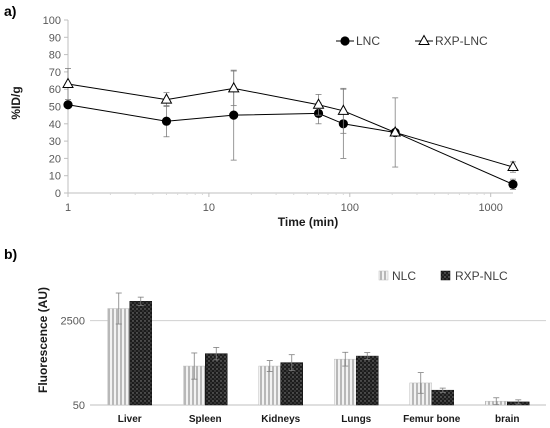 The width and height of the screenshot is (550, 428). Describe the element at coordinates (481, 276) in the screenshot. I see `legend-label: RXP-NLC` at that location.